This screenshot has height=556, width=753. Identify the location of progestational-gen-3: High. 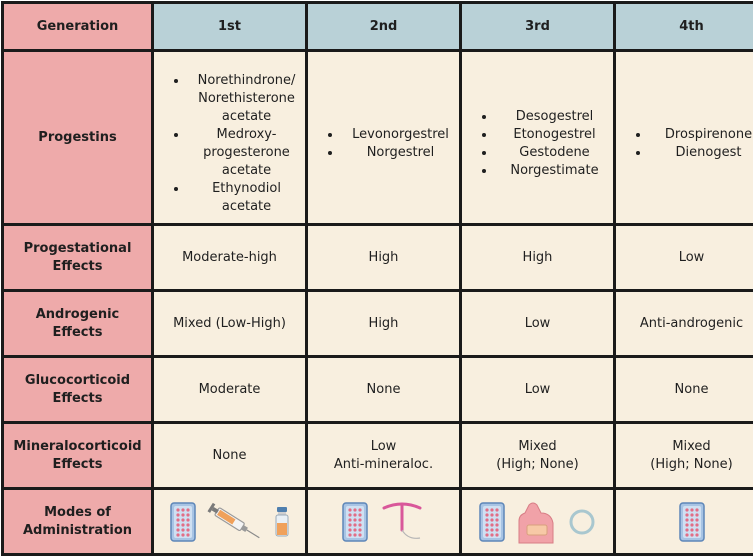
(538, 258).